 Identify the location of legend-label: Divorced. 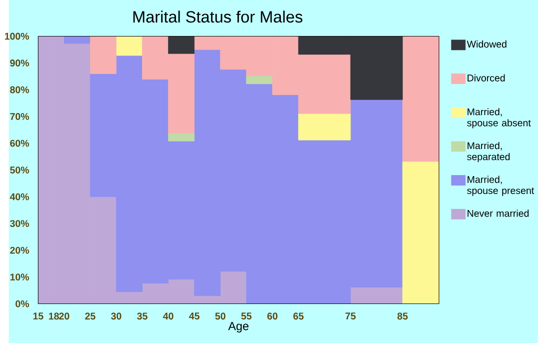
(486, 78).